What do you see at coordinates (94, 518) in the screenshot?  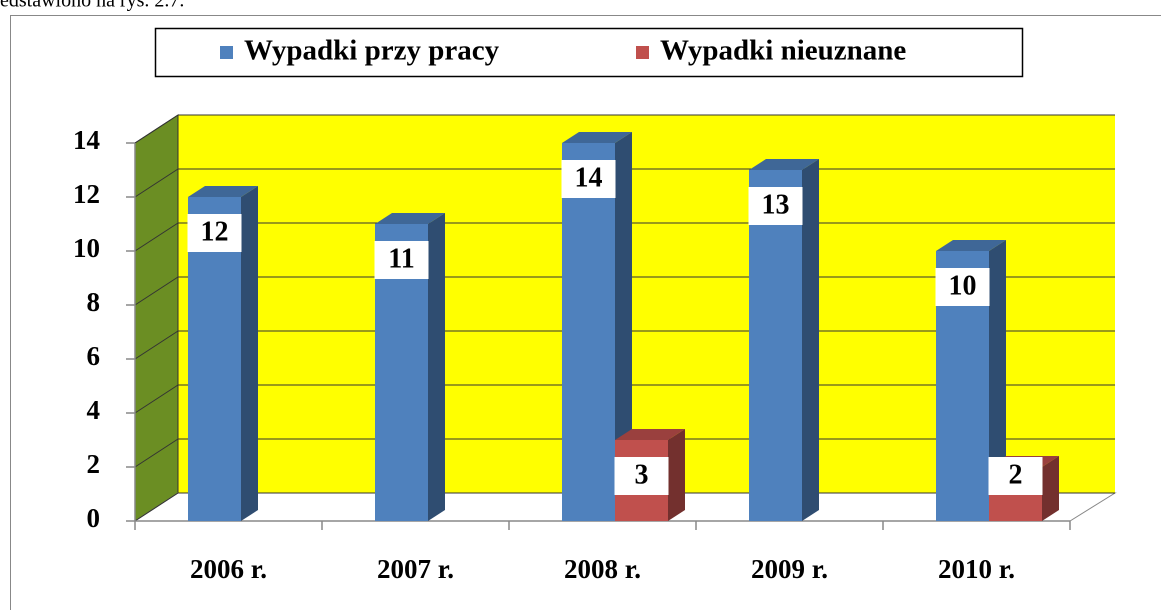 I see `y-tick-label: 0` at bounding box center [94, 518].